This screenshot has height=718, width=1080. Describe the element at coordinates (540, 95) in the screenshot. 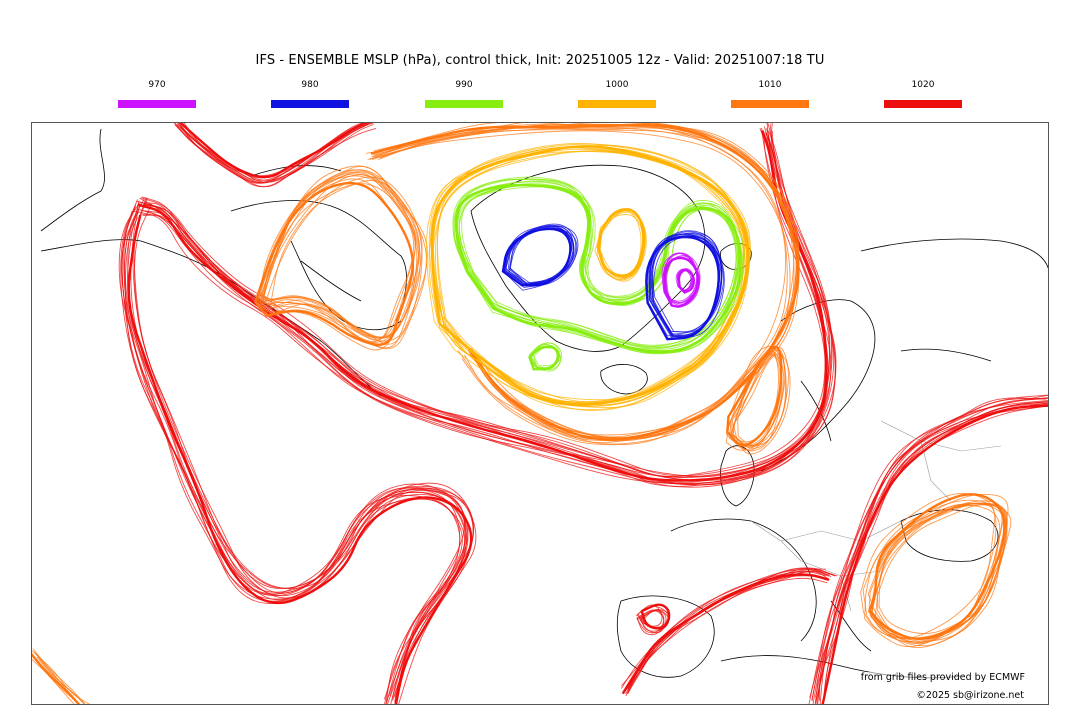

I see `isobar-legend: 970 980 990 1000 1010 1020` at that location.